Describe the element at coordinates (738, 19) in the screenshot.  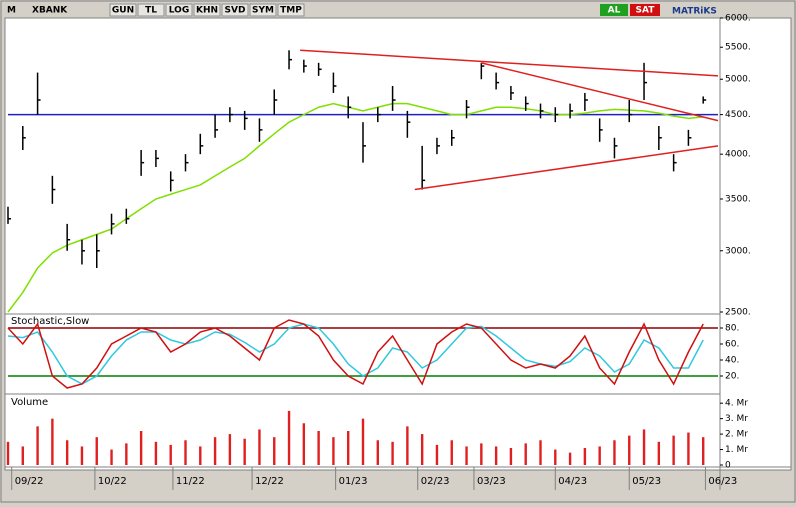
I see `y-tick-label: 6000.` at that location.